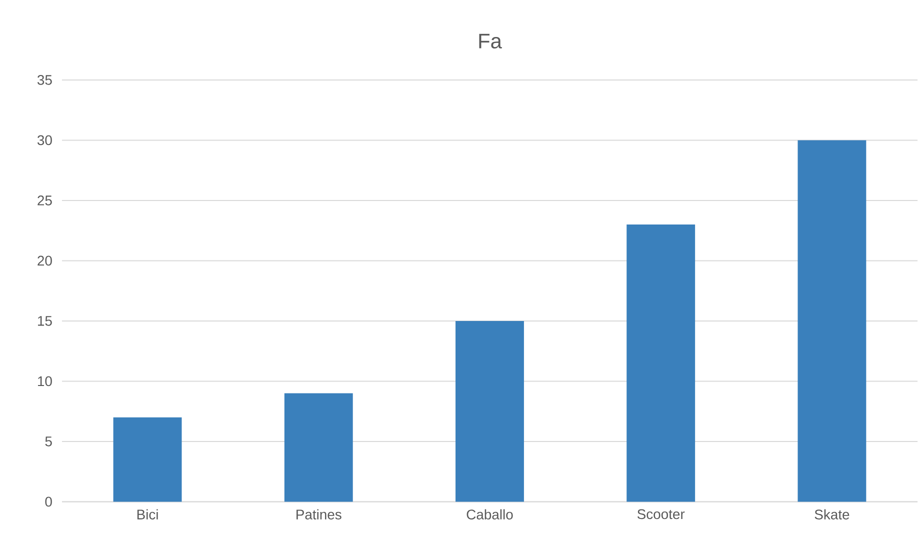  What do you see at coordinates (45, 261) in the screenshot?
I see `y-tick-label: 20` at bounding box center [45, 261].